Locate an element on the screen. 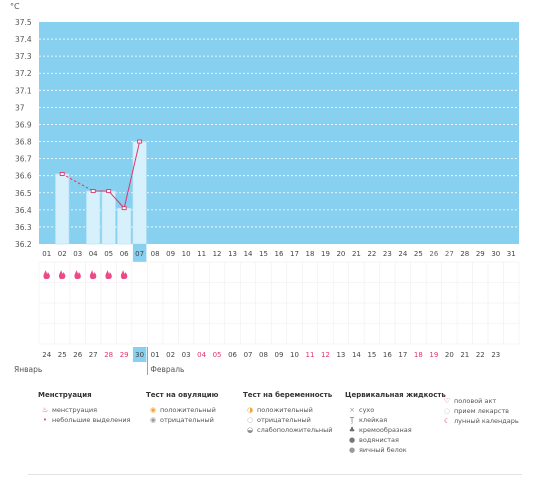 The height and width of the screenshot is (478, 550). y-unit-label: °C is located at coordinates (15, 6).